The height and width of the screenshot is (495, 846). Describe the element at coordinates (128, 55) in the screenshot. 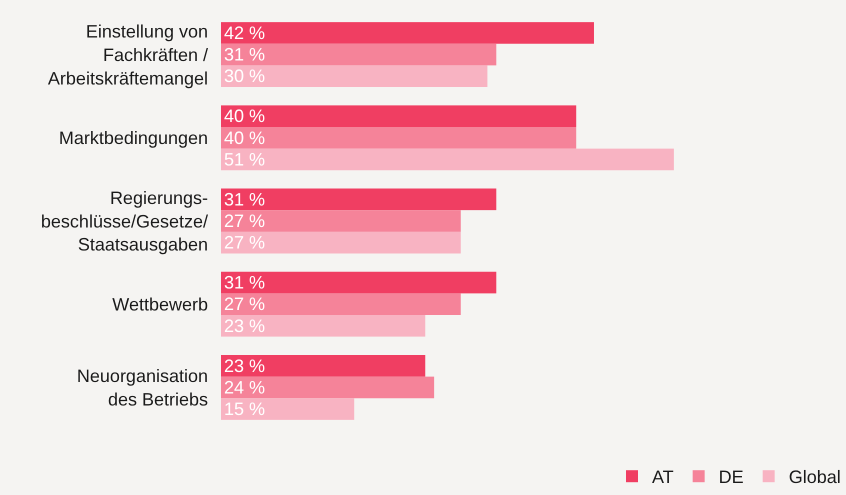

I see `y-tick-label: Einstellung von Fachkräften / Arbeitskräftemangel` at that location.